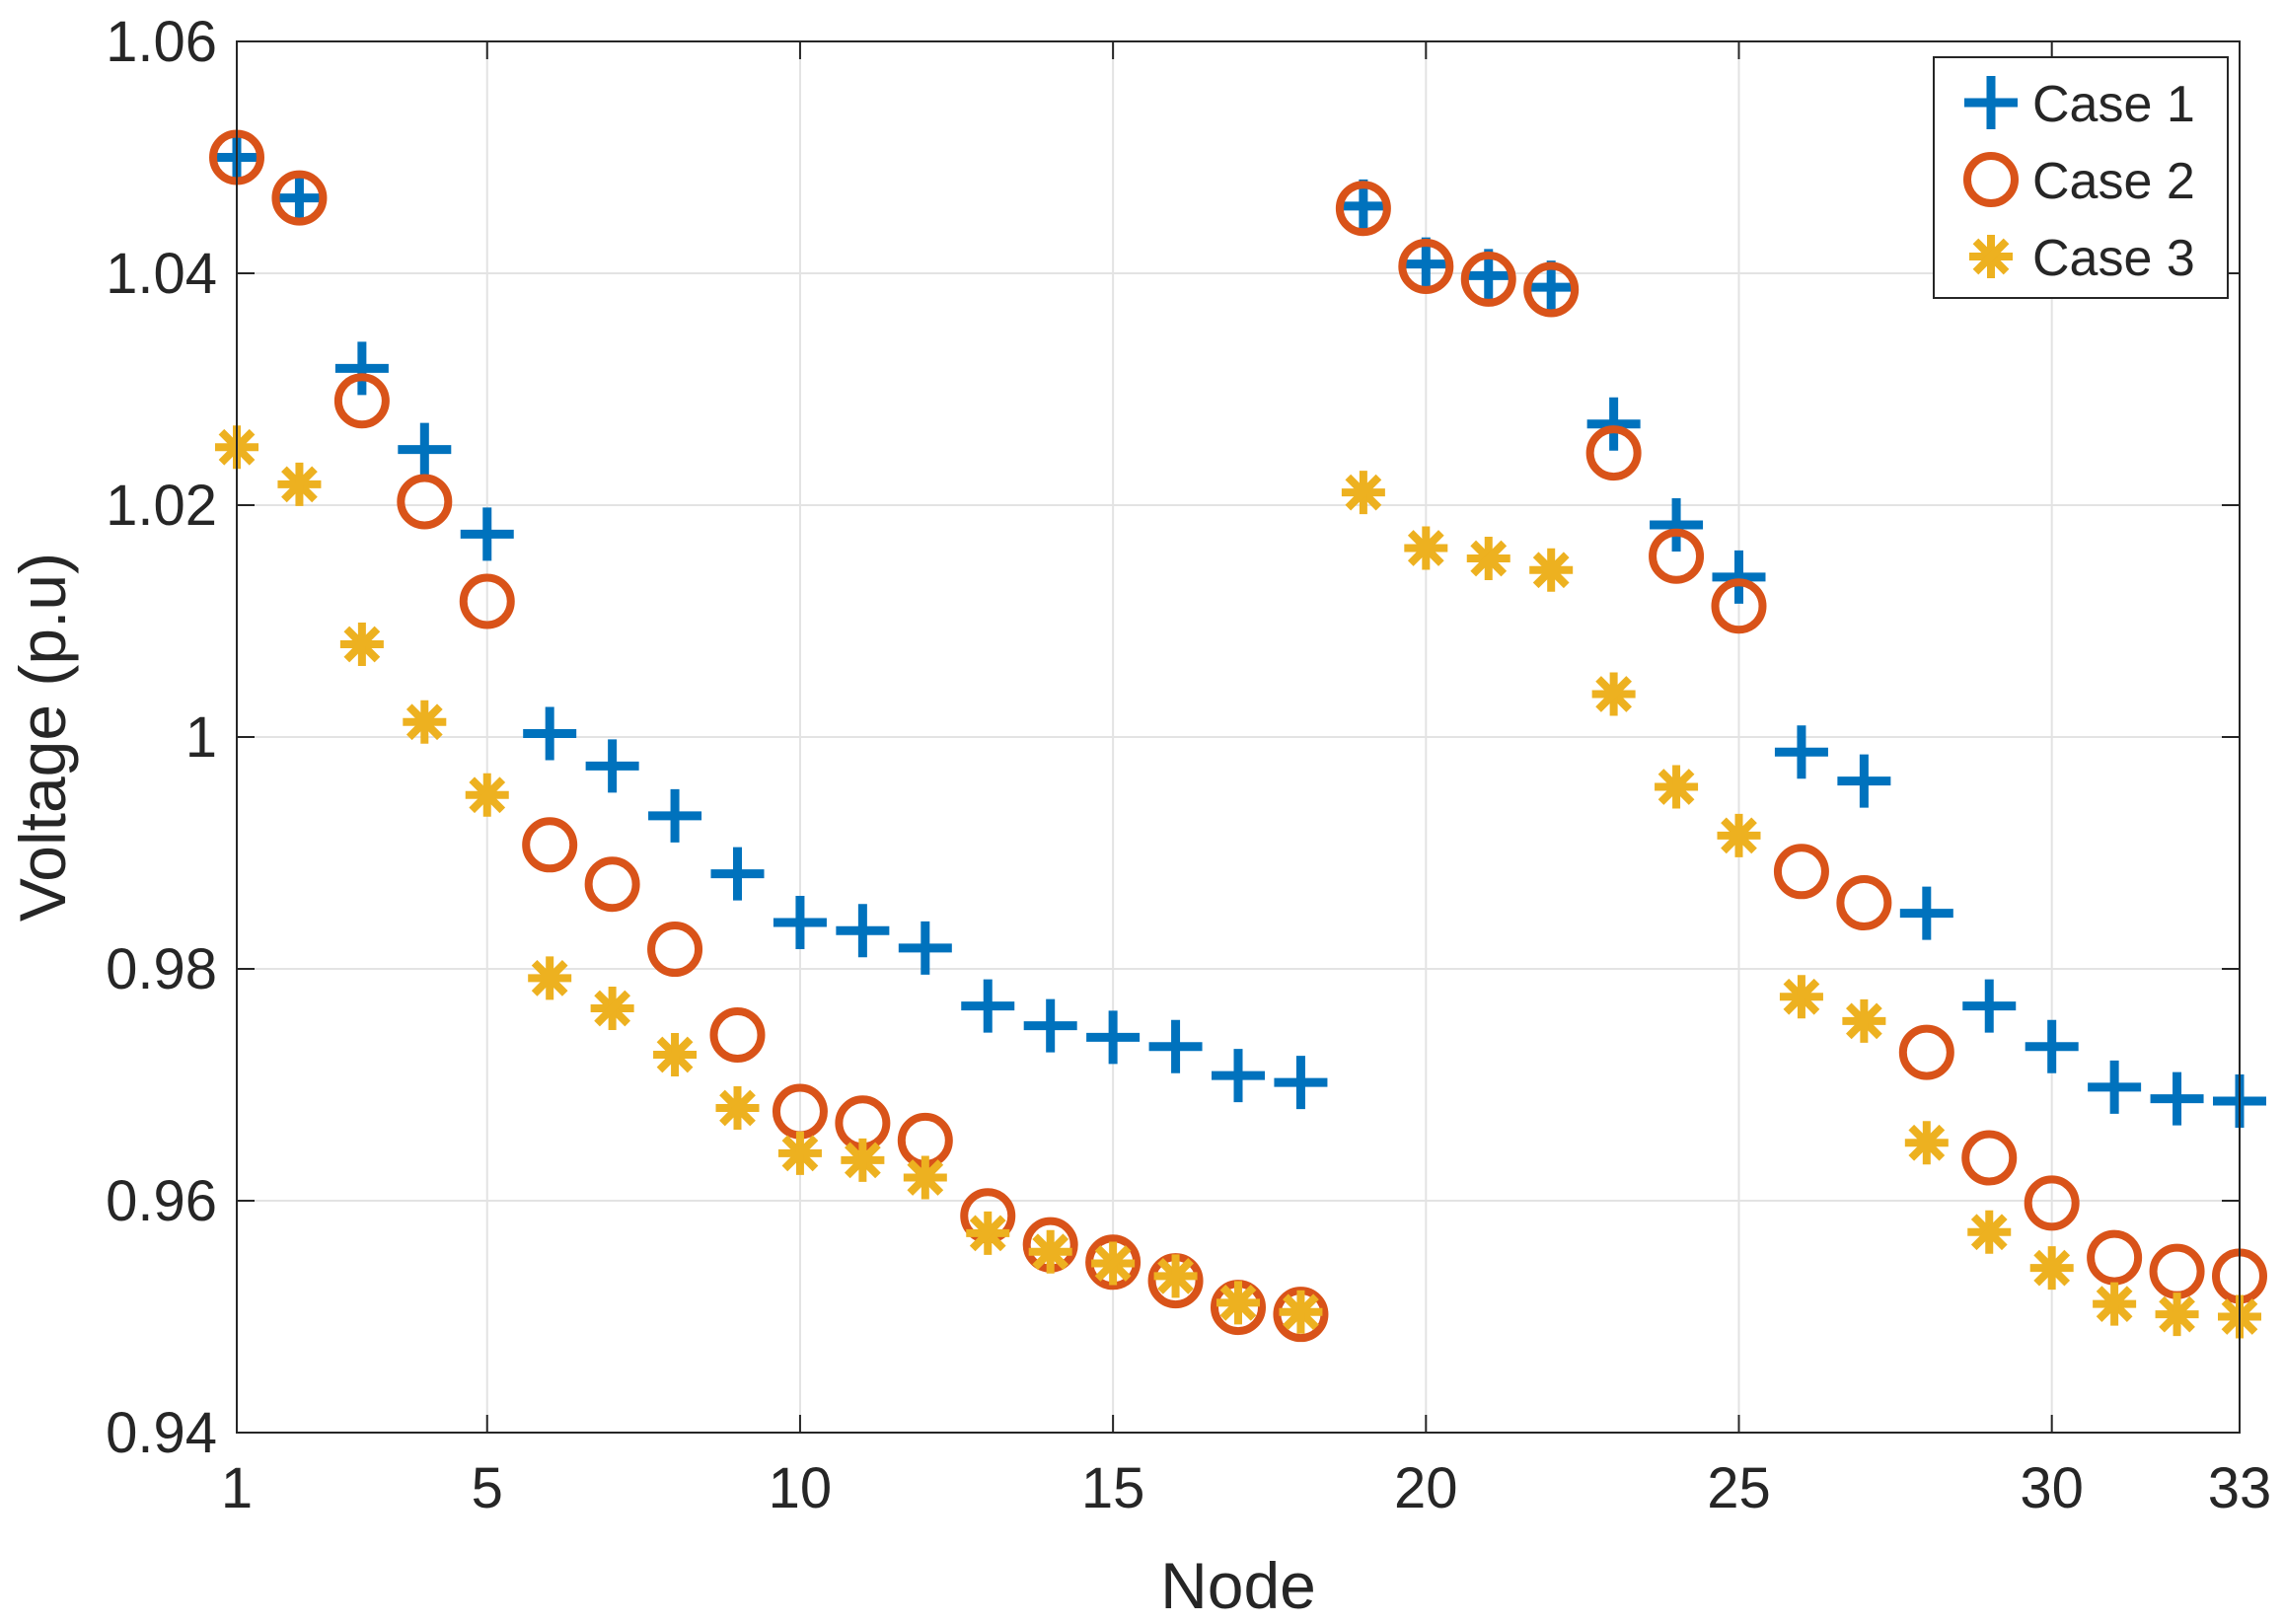  Describe the element at coordinates (201, 738) in the screenshot. I see `y-tick-label: 1` at that location.